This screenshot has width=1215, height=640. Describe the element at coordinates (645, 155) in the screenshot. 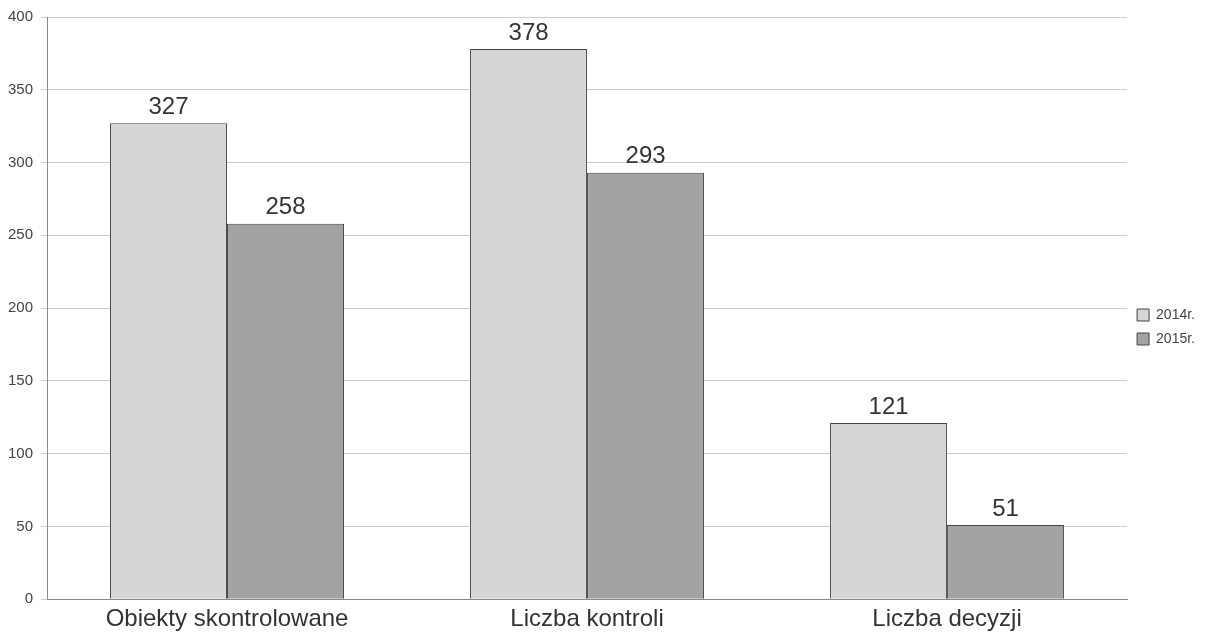

I see `data-label: 293` at that location.